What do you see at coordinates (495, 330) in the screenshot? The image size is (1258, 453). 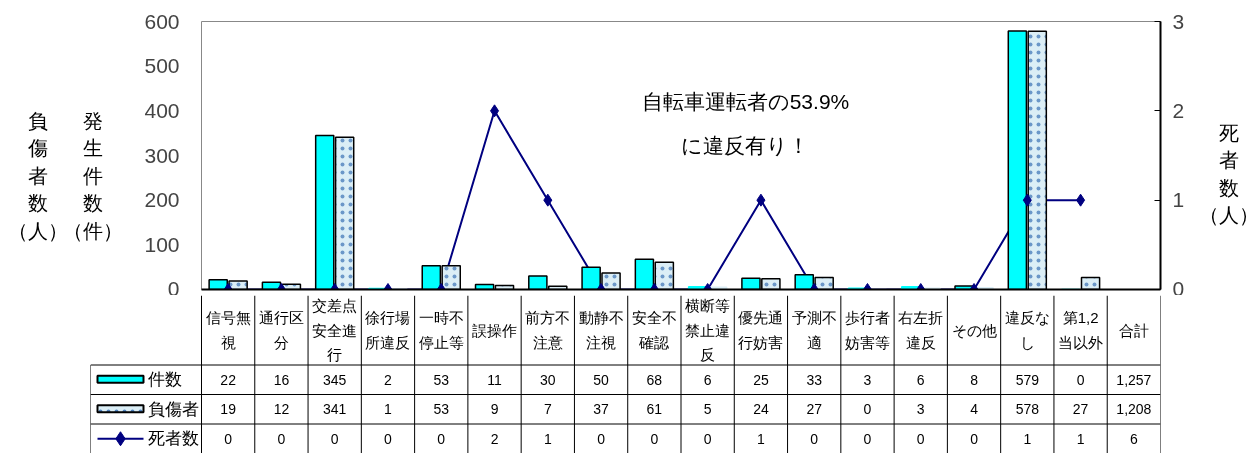 I see `x-tick-label: 誤操作` at bounding box center [495, 330].